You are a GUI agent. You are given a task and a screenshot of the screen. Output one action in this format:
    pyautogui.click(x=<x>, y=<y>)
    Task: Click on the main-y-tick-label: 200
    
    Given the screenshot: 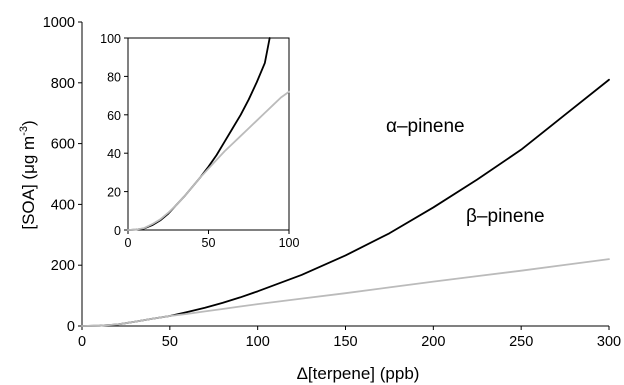 What is the action you would take?
    pyautogui.click(x=63, y=266)
    